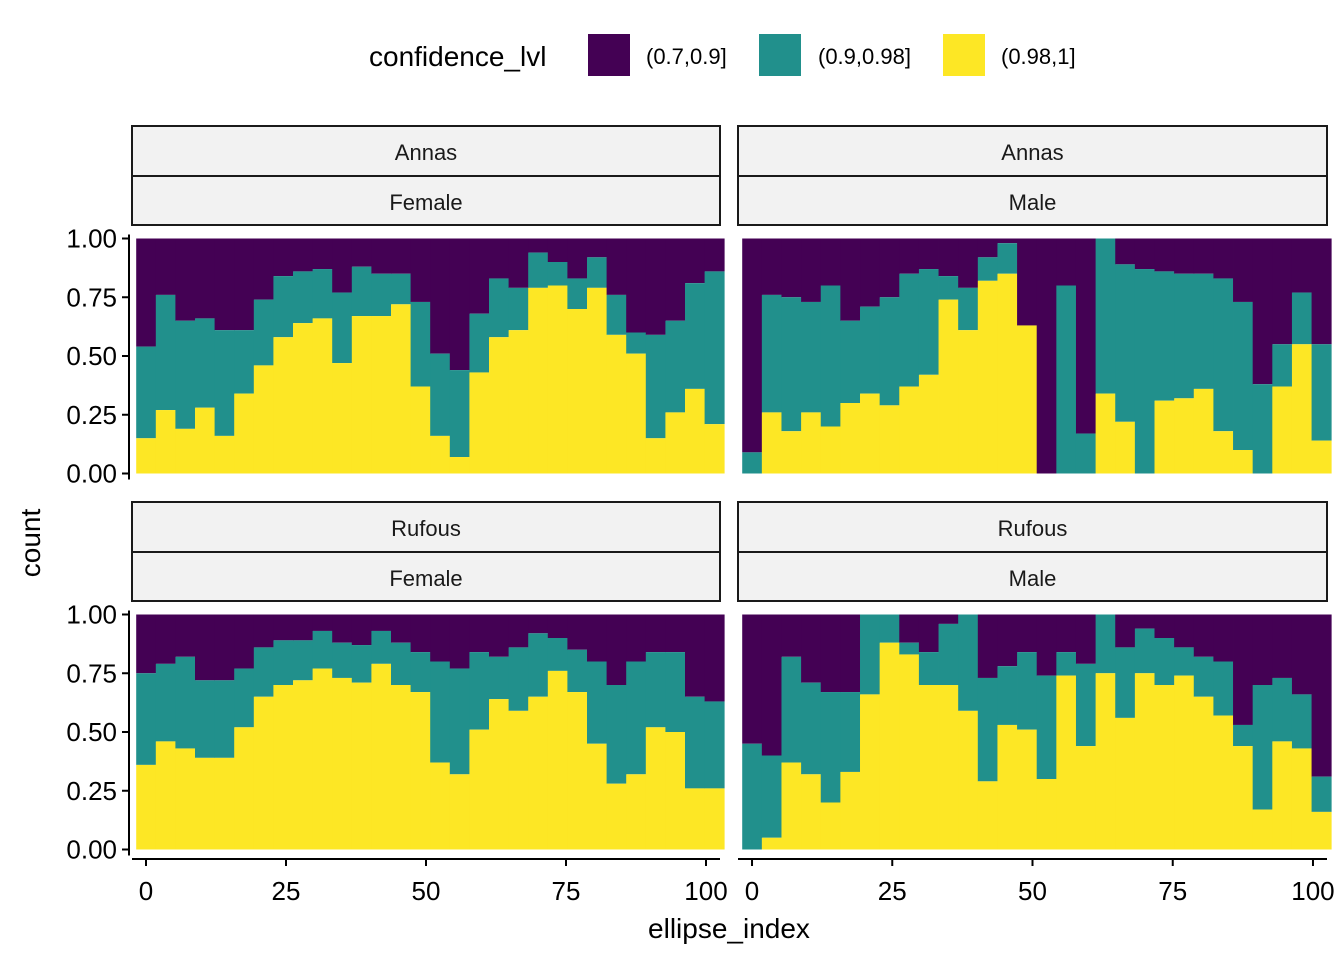  I want to click on x-tick-label: 100, so click(705, 891).